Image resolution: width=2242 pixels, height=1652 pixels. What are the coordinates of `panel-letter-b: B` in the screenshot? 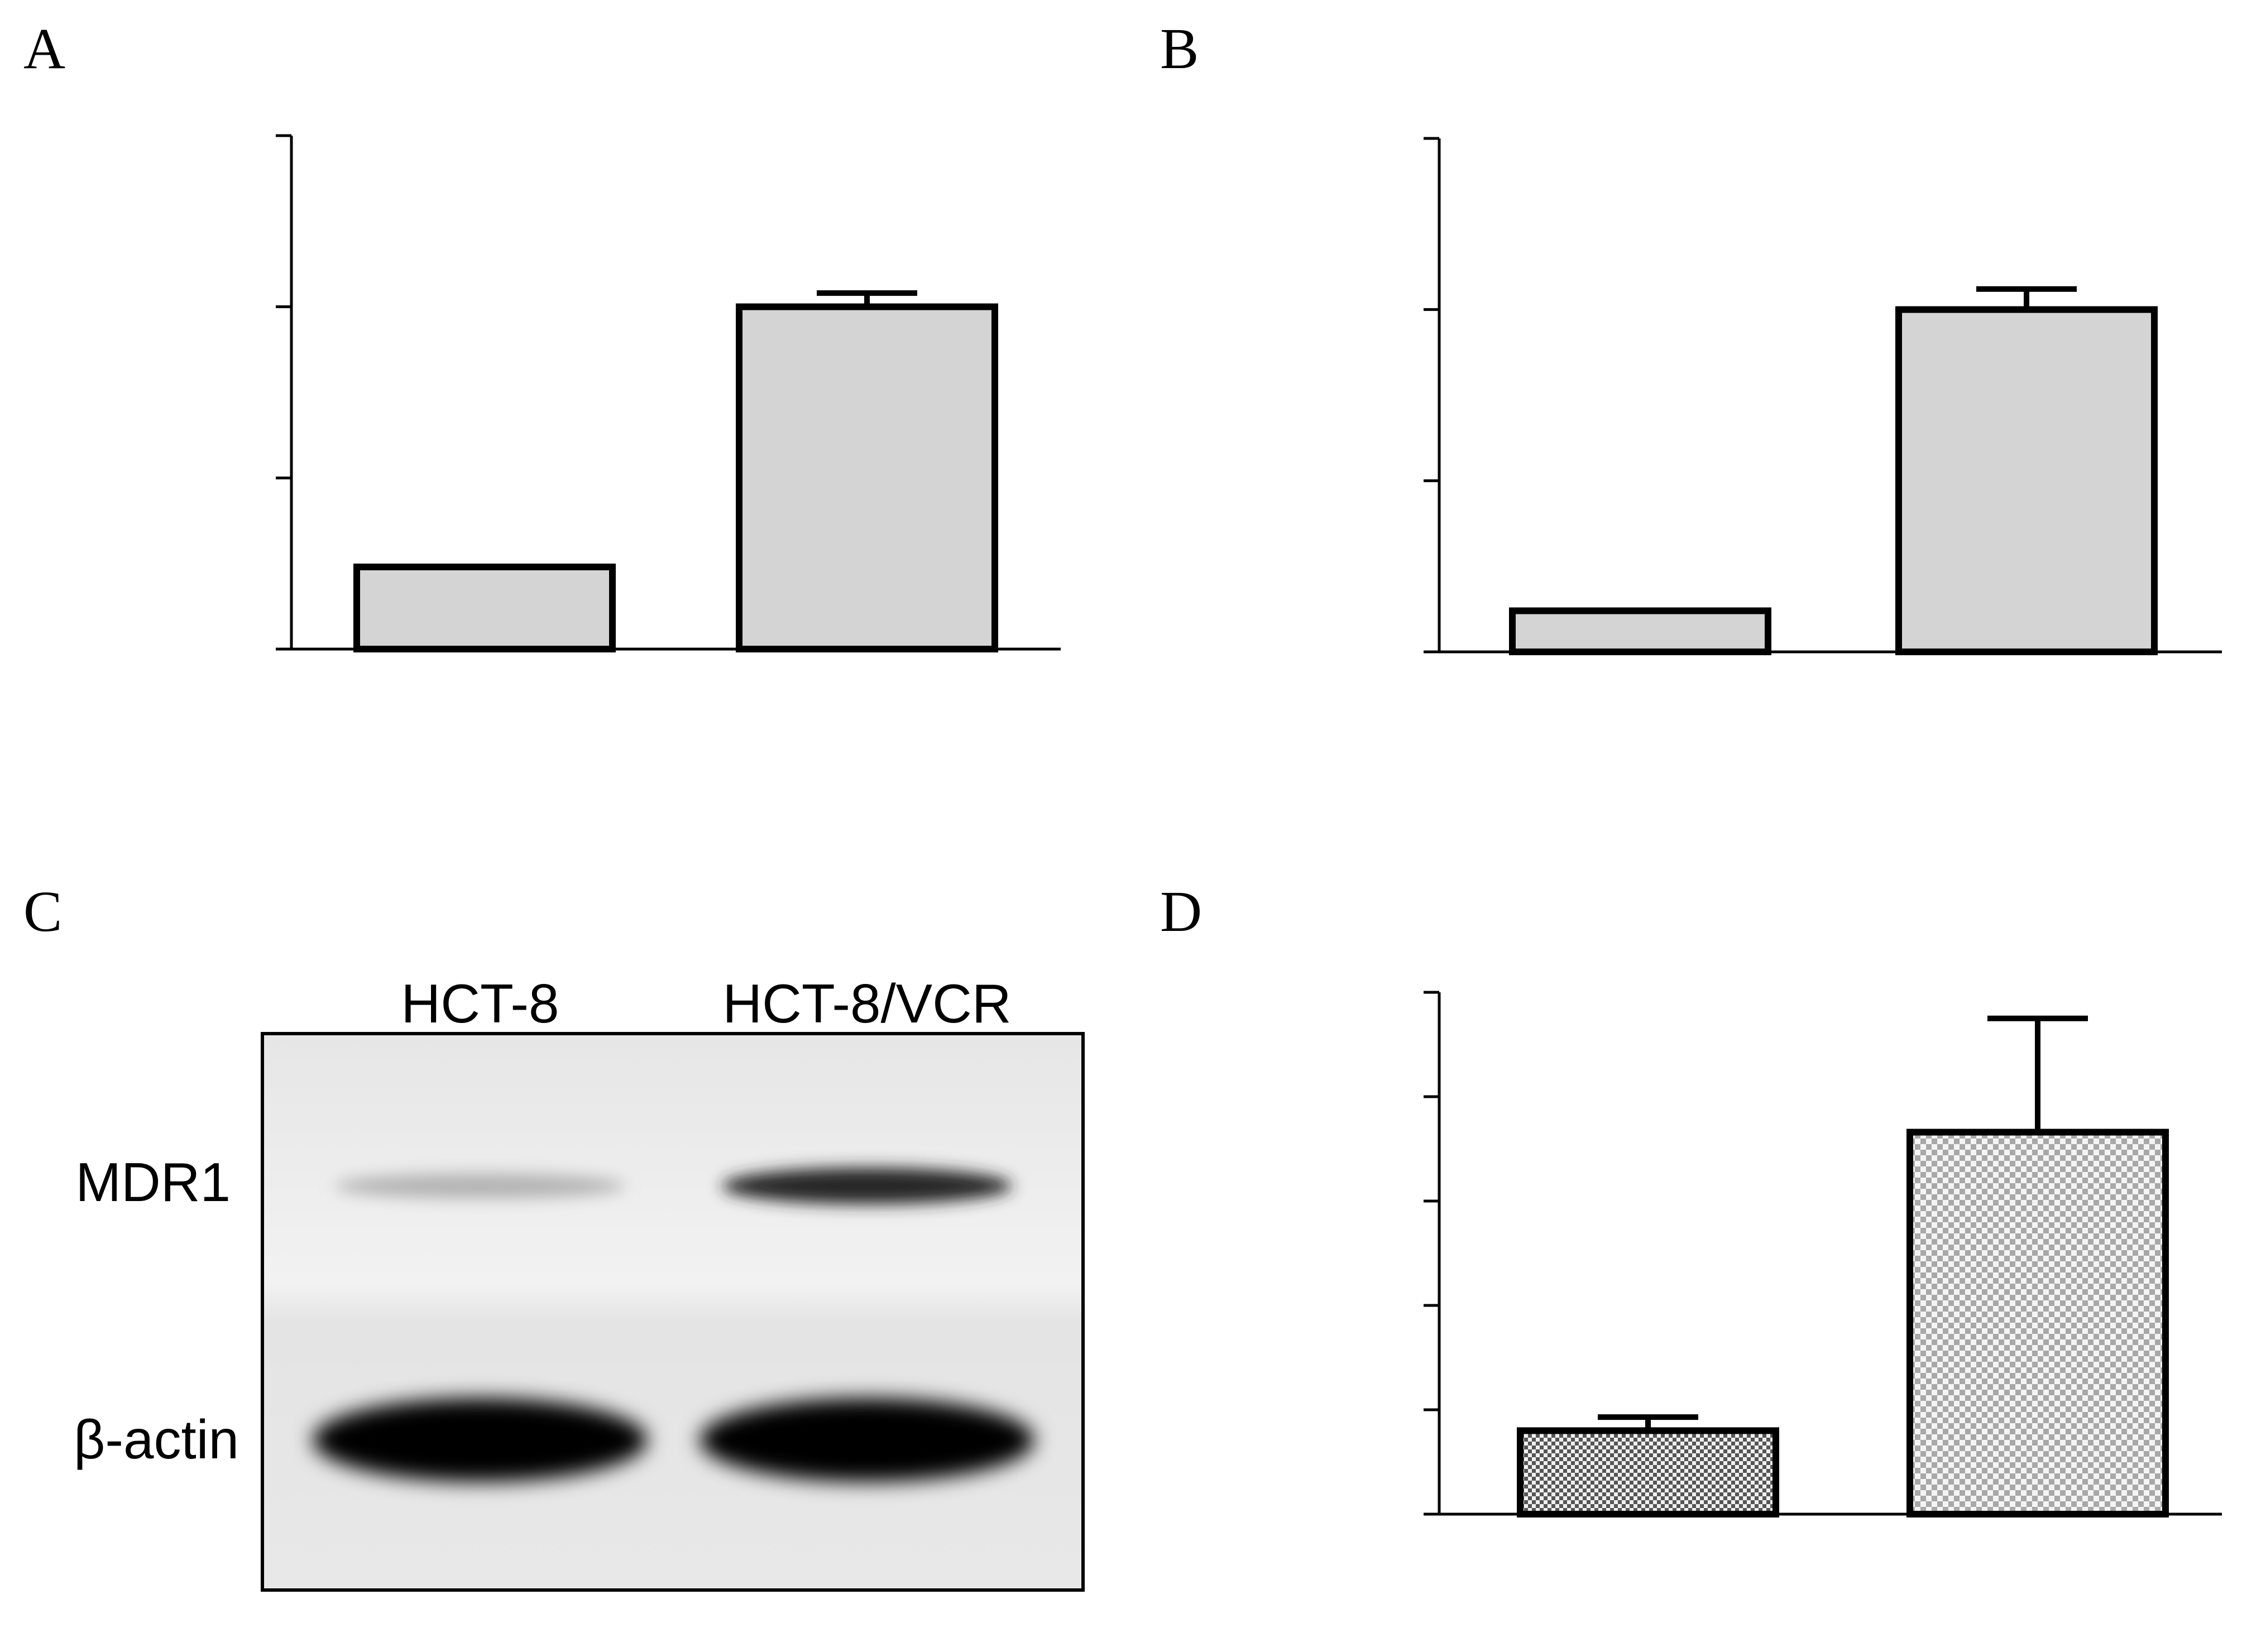 It's located at (1179, 49).